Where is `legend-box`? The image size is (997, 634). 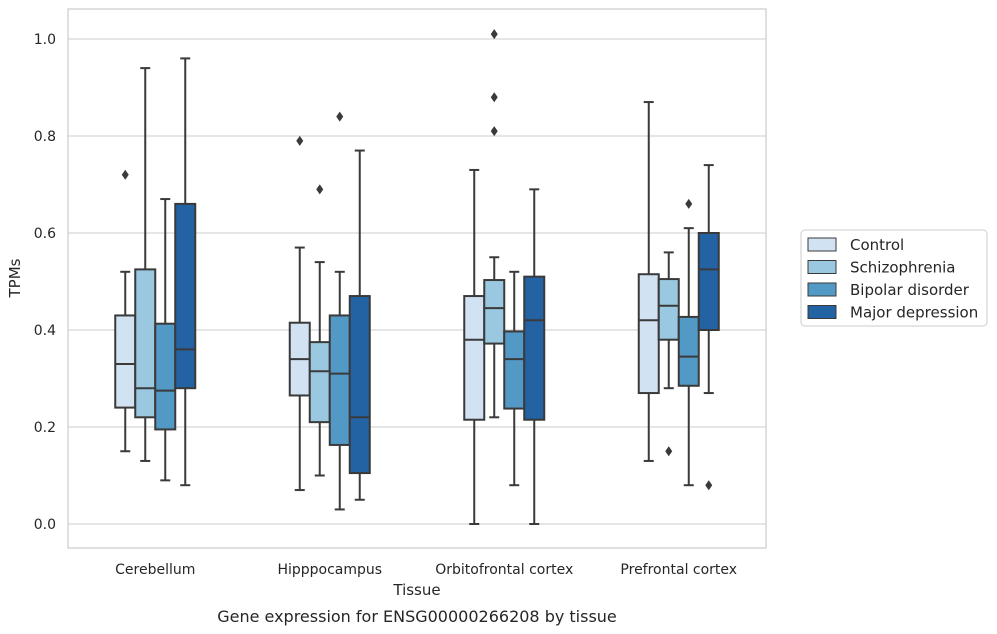
legend-box is located at coordinates (894, 278).